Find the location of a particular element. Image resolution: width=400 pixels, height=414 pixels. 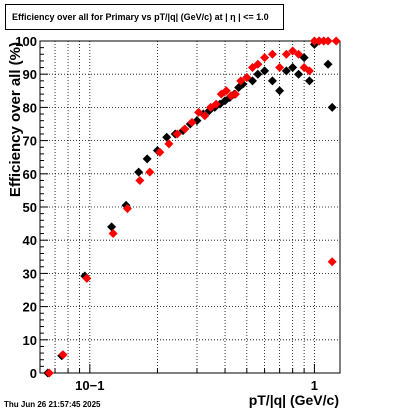

y-tick-label: 50 is located at coordinates (30, 207).